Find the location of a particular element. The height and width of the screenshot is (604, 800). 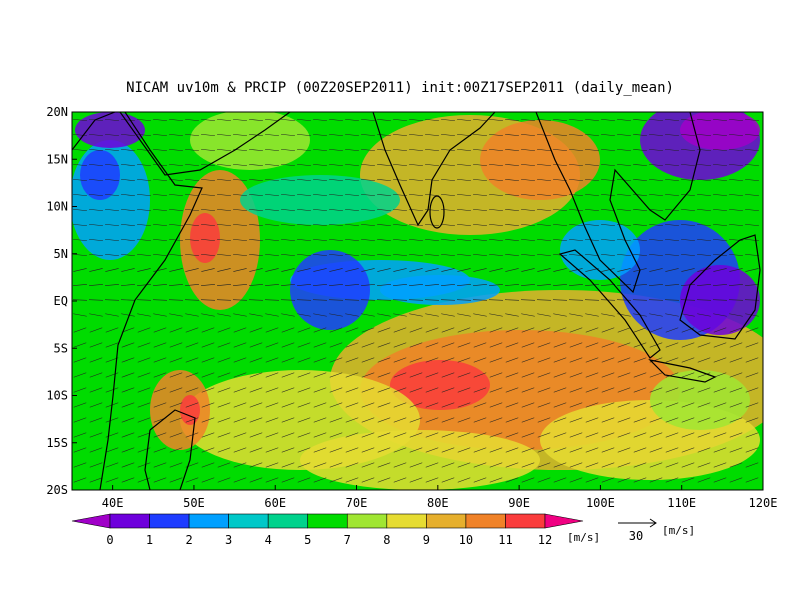

colorbar-label: 12 is located at coordinates (545, 540).